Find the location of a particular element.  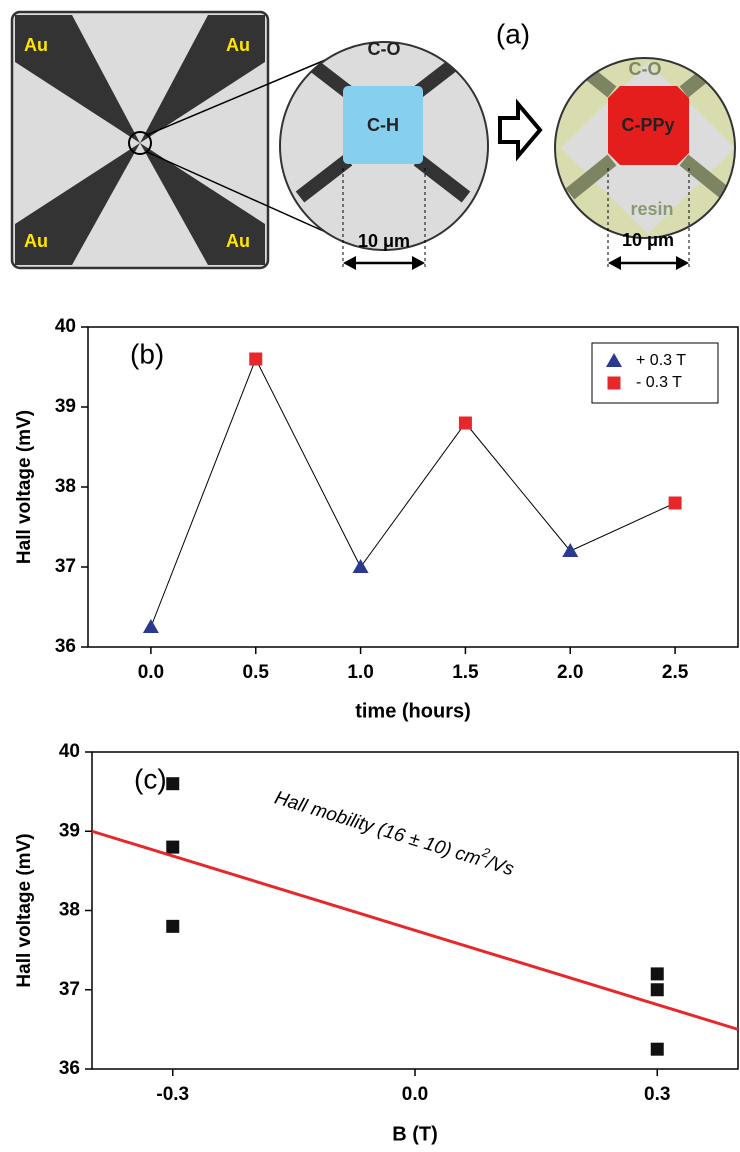

fit-text: Hall mobility (16 ± 10) cm is located at coordinates (377, 828).